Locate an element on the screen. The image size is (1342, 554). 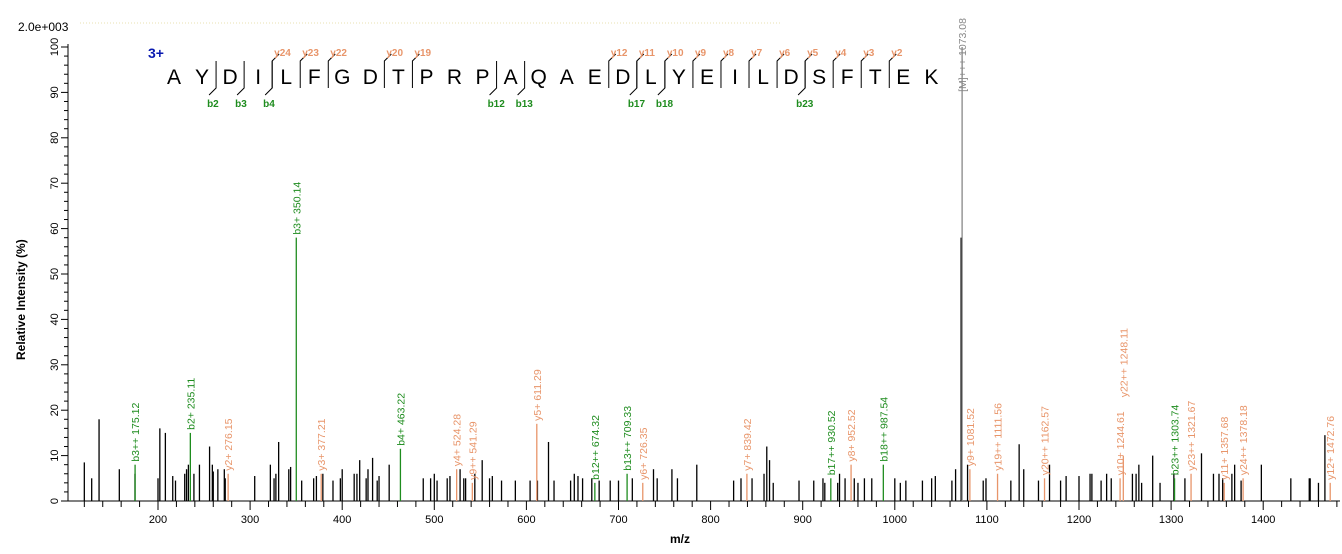
y-ion-label: y11 is located at coordinates (647, 53).